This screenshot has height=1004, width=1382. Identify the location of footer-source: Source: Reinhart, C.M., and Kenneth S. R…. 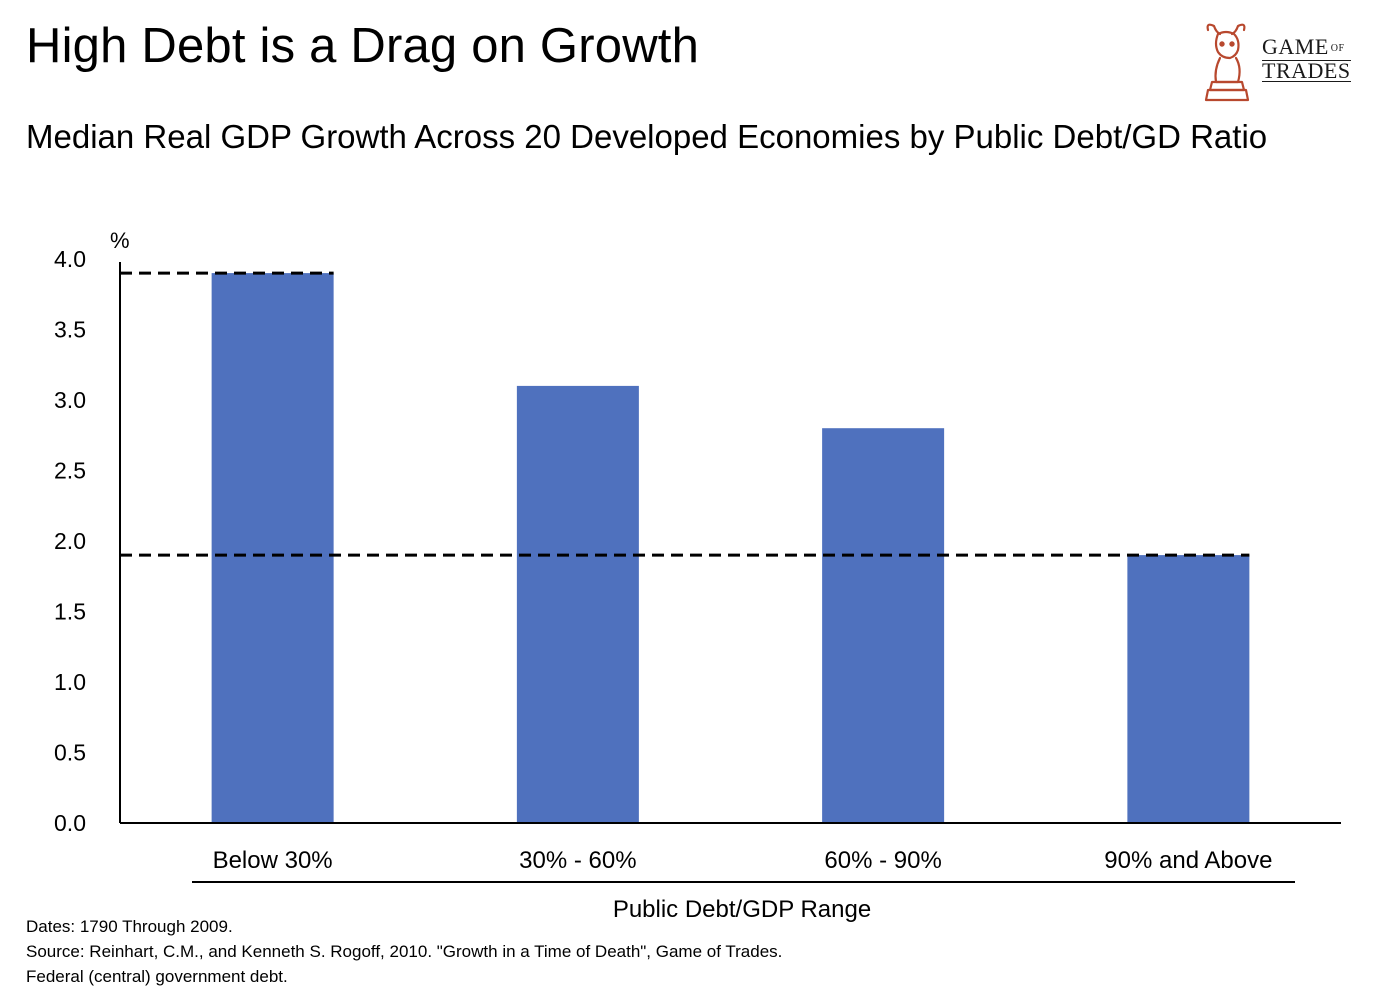
(404, 951).